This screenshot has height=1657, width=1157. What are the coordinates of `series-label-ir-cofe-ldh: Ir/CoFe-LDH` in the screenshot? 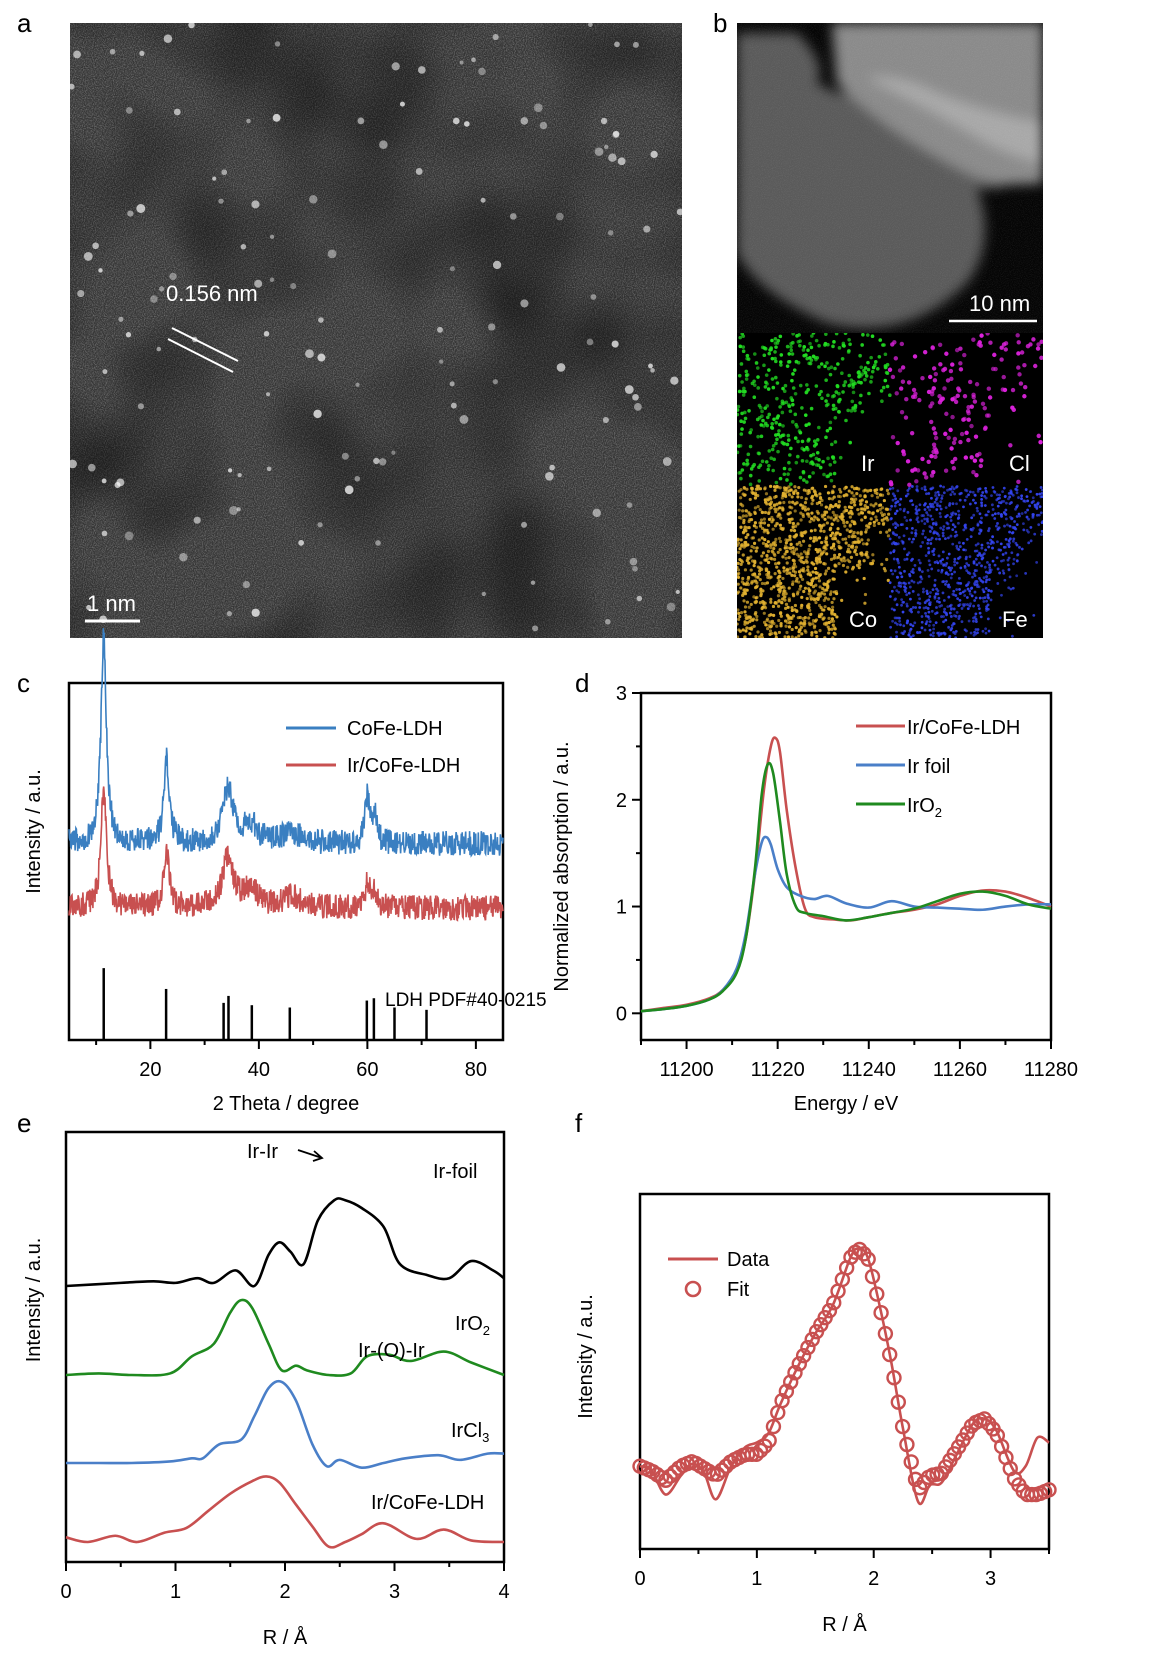 It's located at (427, 1503).